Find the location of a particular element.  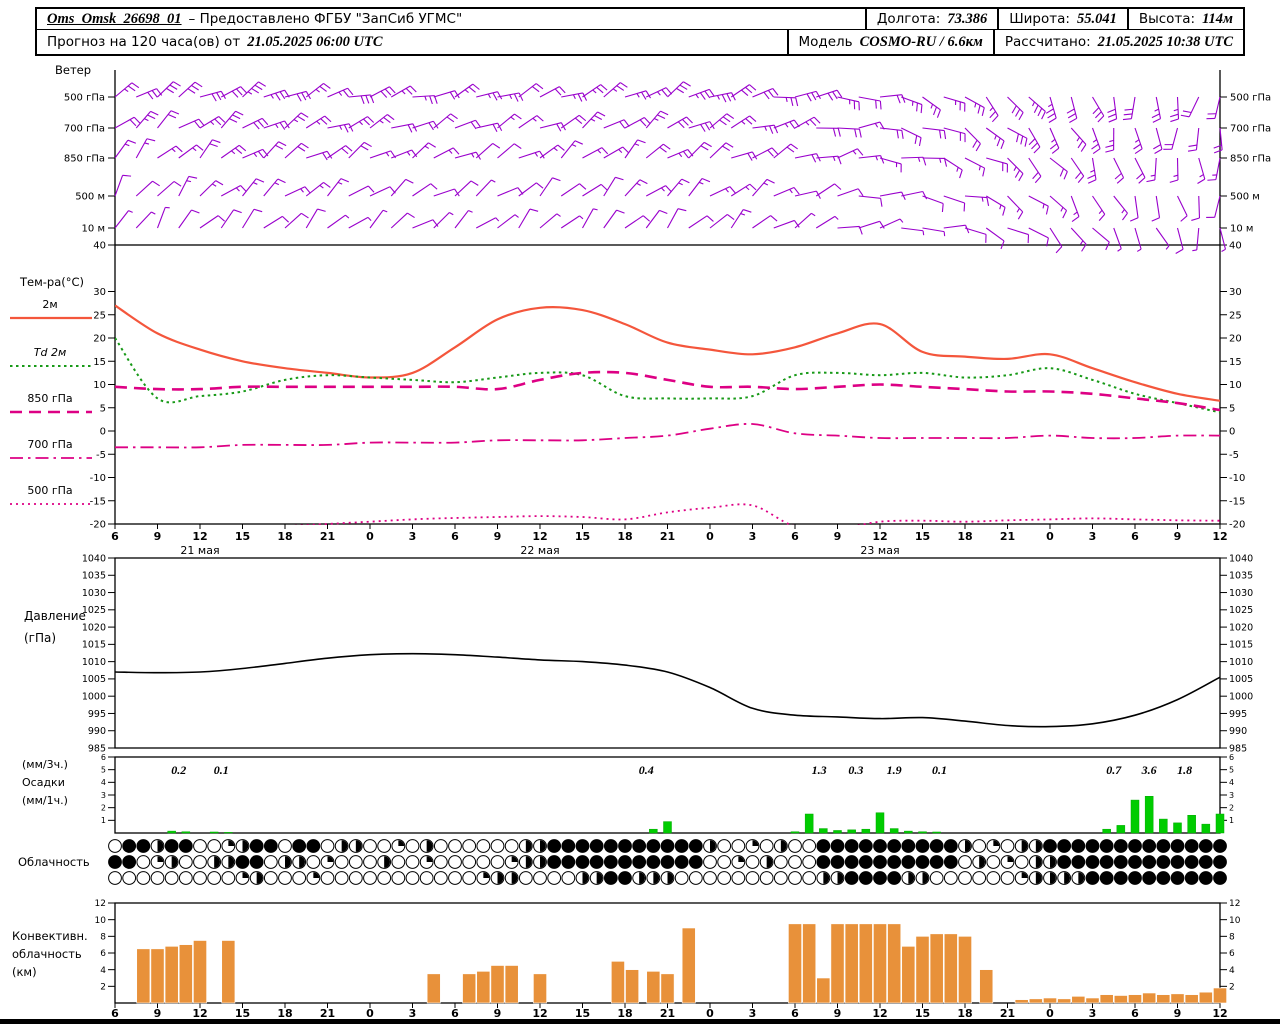

svg-text: (км) is located at coordinates (24, 972).